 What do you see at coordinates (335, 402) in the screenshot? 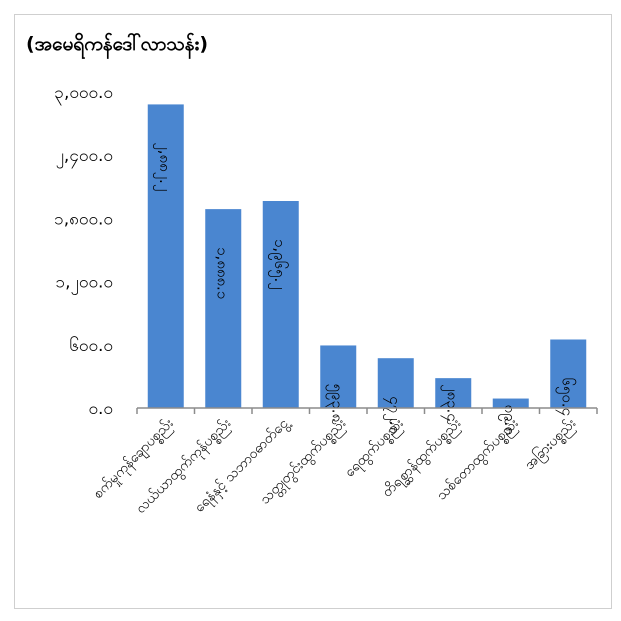
I see `value-label: ၅၉၃.၈` at bounding box center [335, 402].